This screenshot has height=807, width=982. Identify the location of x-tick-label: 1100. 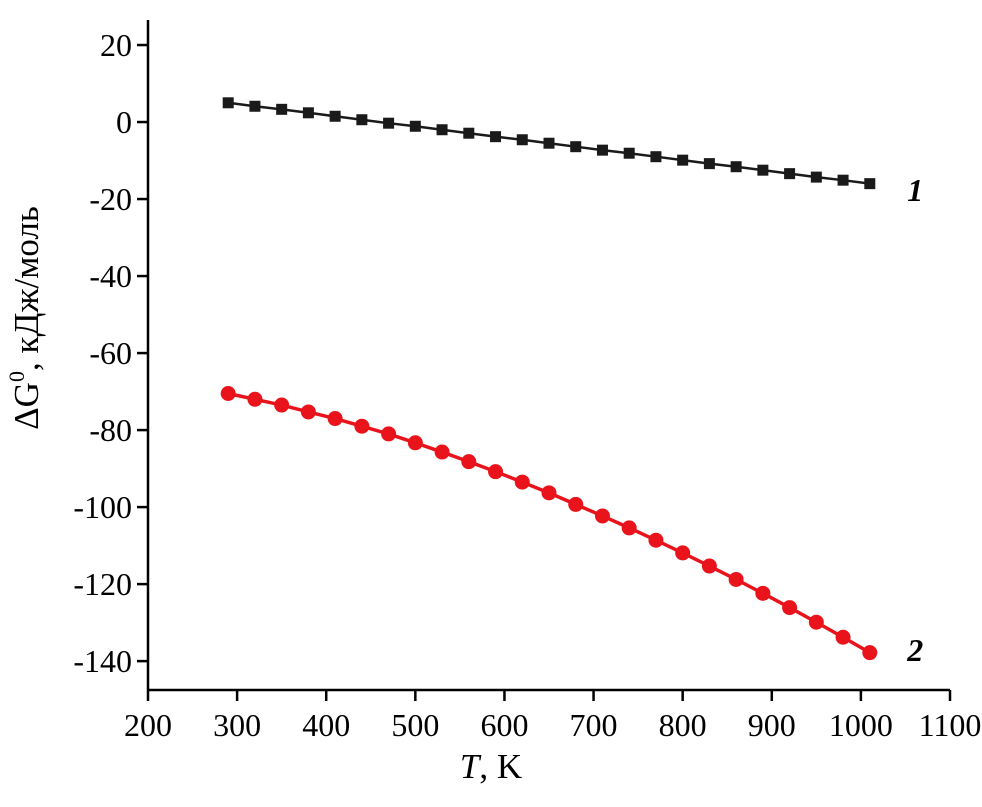
(950, 725).